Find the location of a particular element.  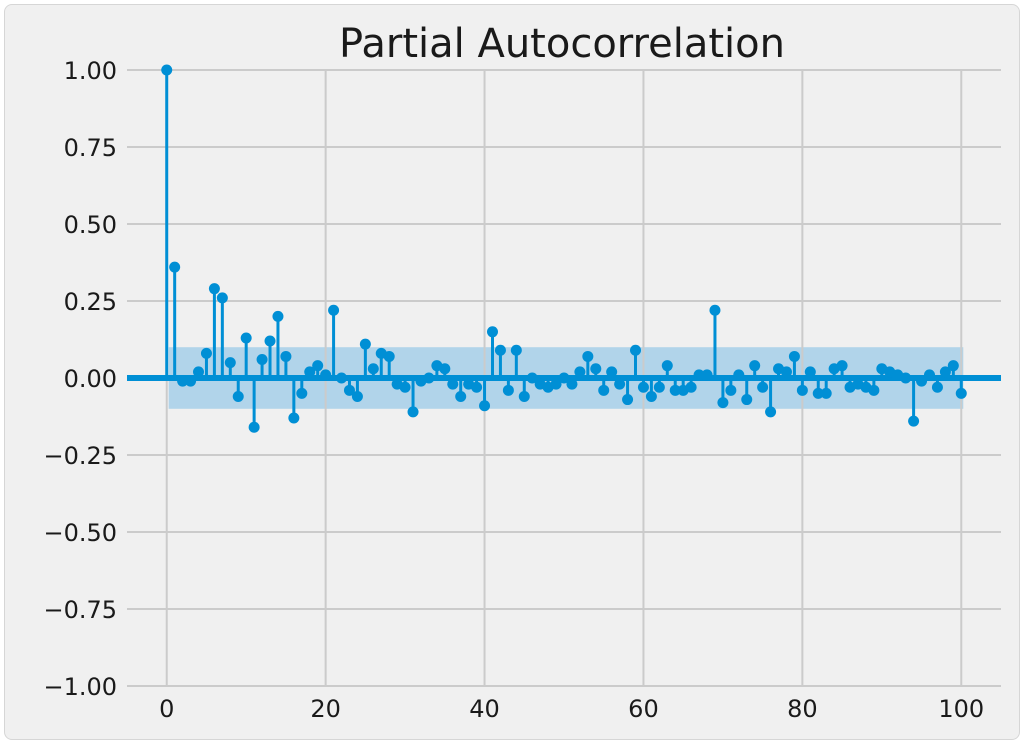

y-tick-label: 0.25 is located at coordinates (90, 302).